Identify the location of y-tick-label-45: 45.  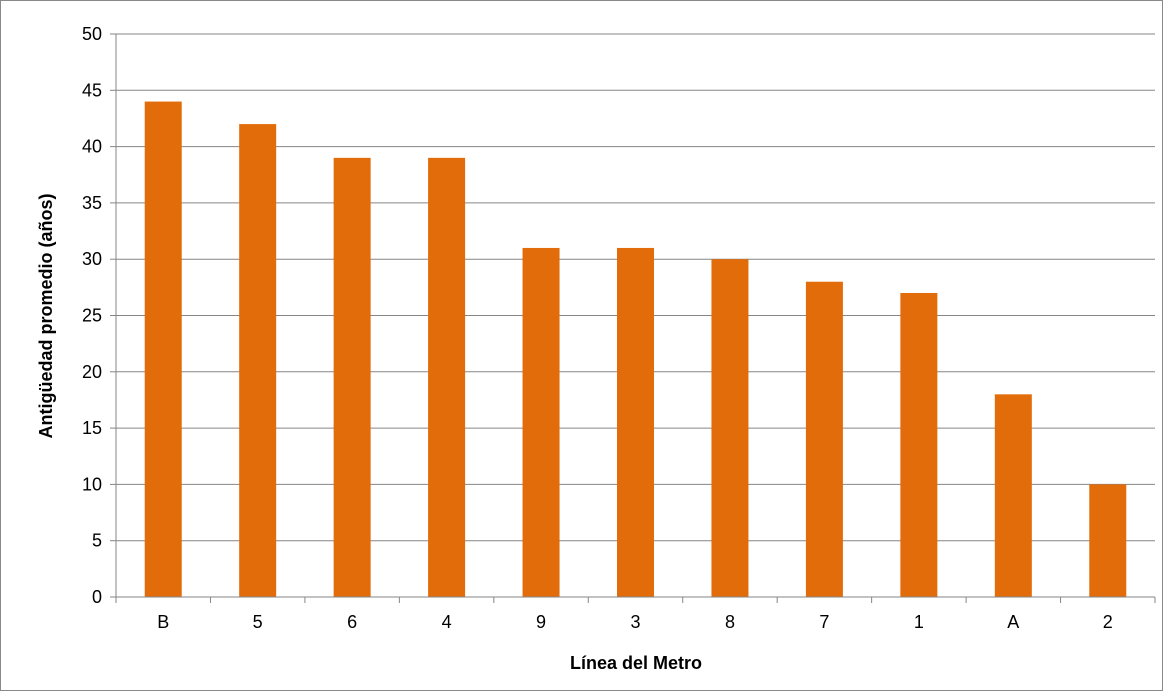
(92, 90).